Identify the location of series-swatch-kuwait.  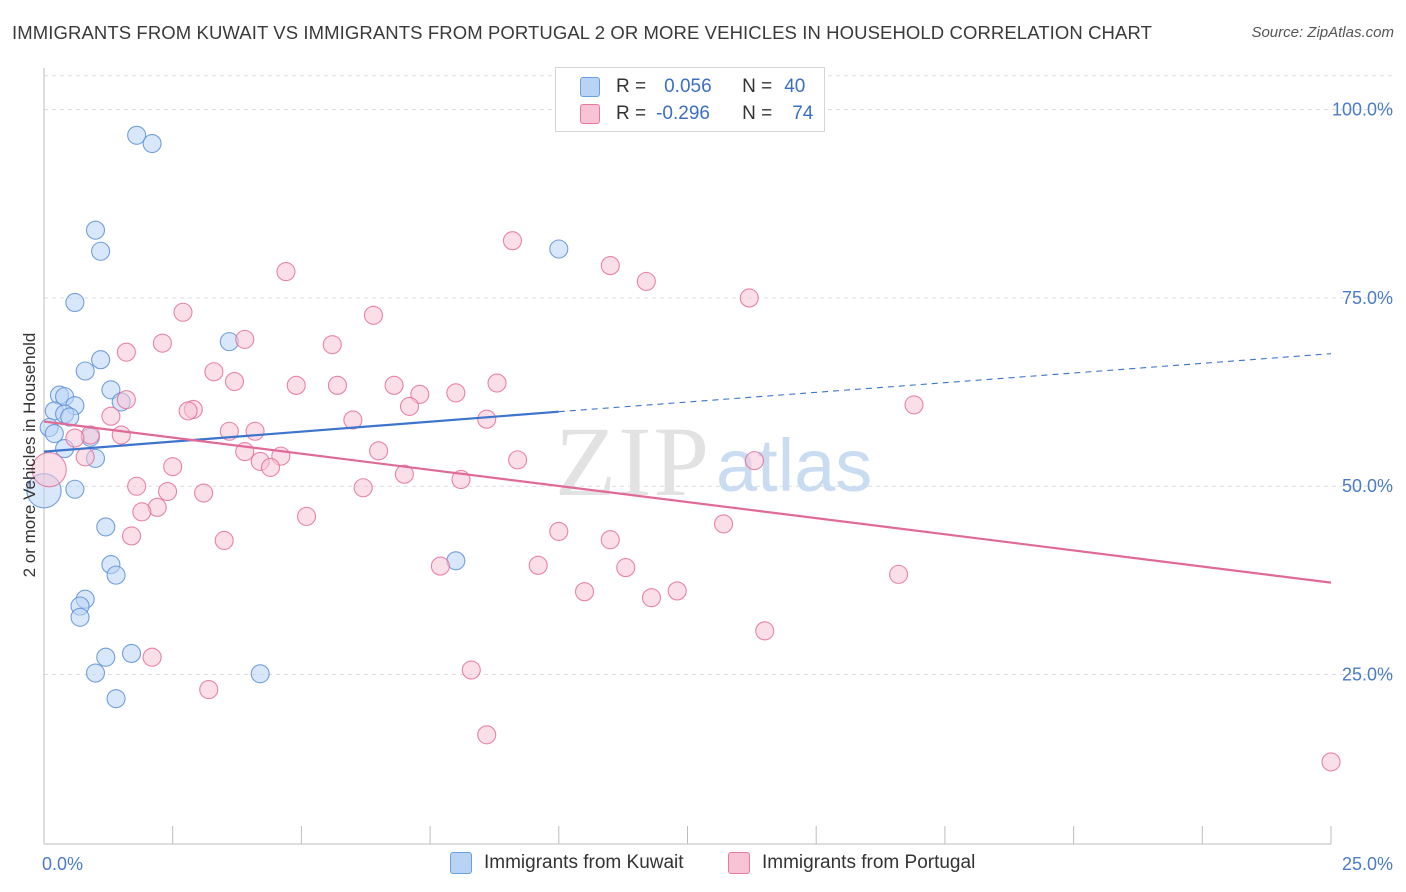
(461, 863).